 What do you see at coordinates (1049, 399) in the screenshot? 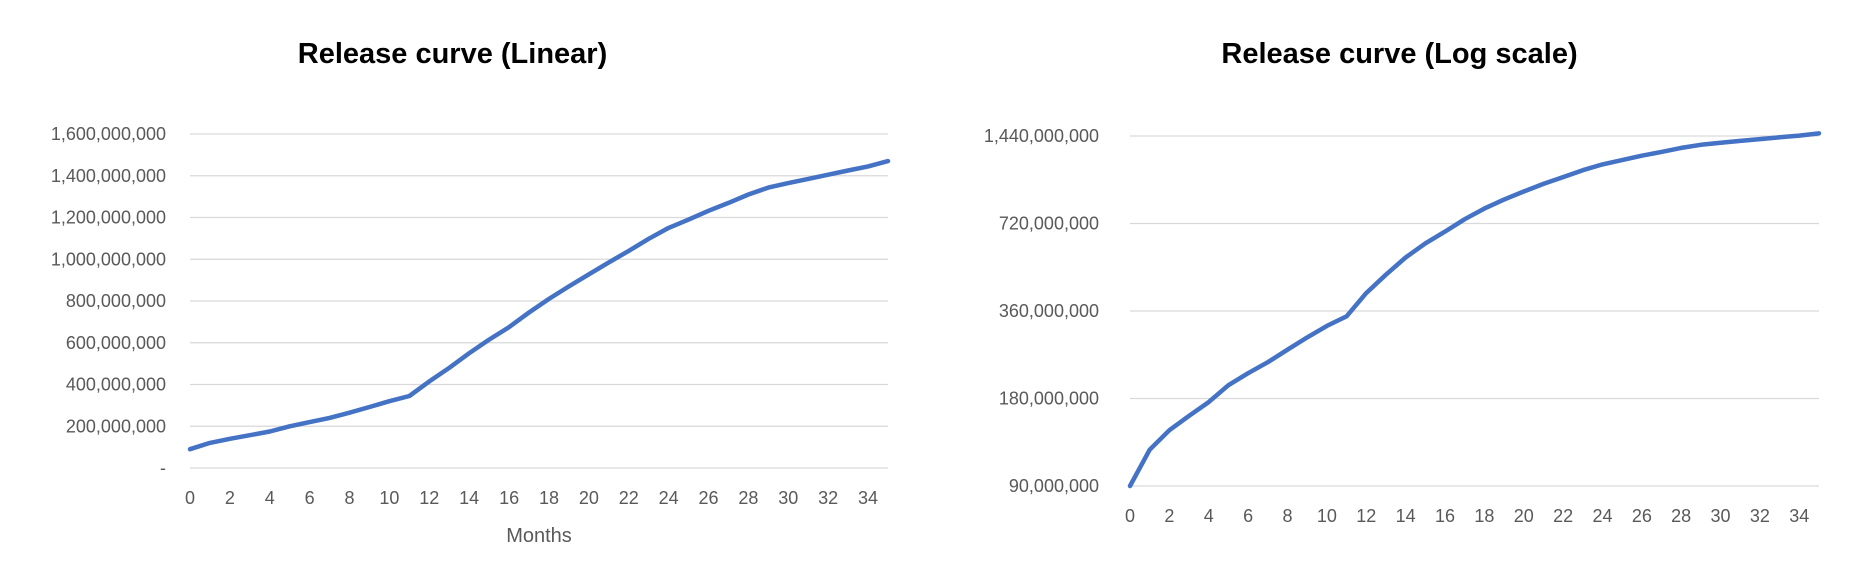
I see `y-tick-label: 180,000,000` at bounding box center [1049, 399].